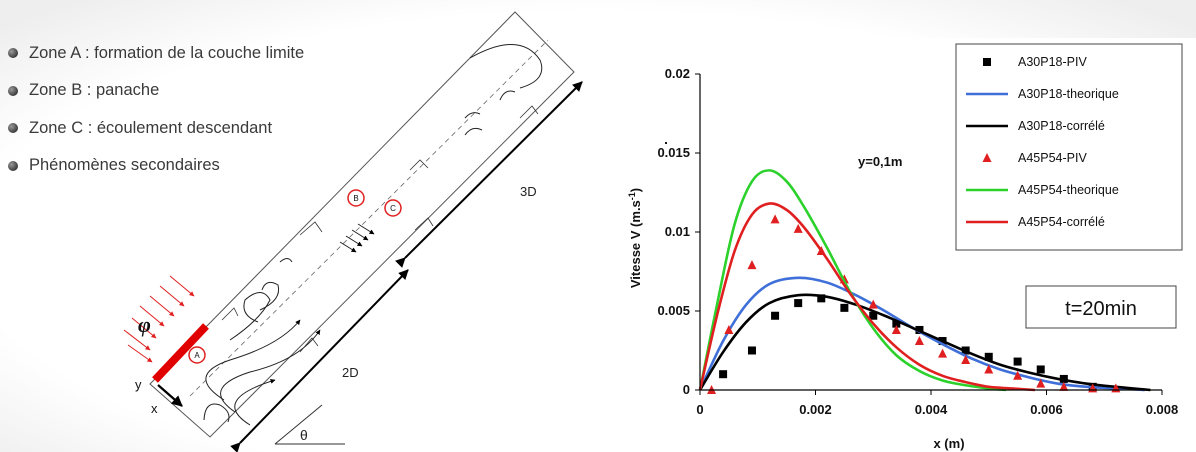  I want to click on legend-swatch-a45p54-piv, so click(987, 157).